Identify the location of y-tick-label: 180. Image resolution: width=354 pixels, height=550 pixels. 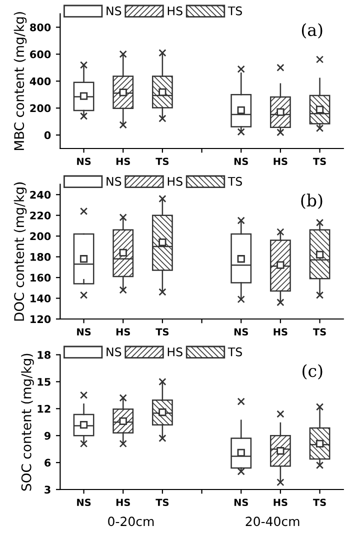
(40, 257).